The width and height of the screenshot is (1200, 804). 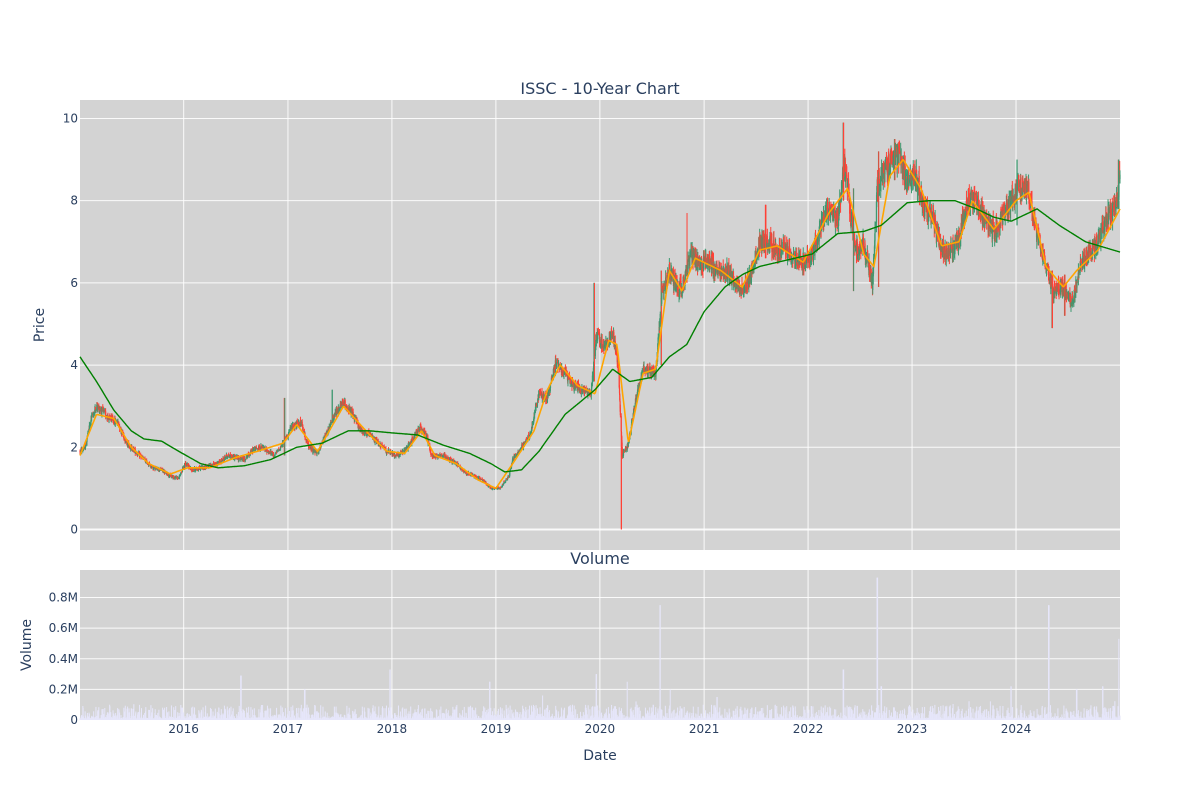 I want to click on price-y-tick-label: 0, so click(x=74, y=529).